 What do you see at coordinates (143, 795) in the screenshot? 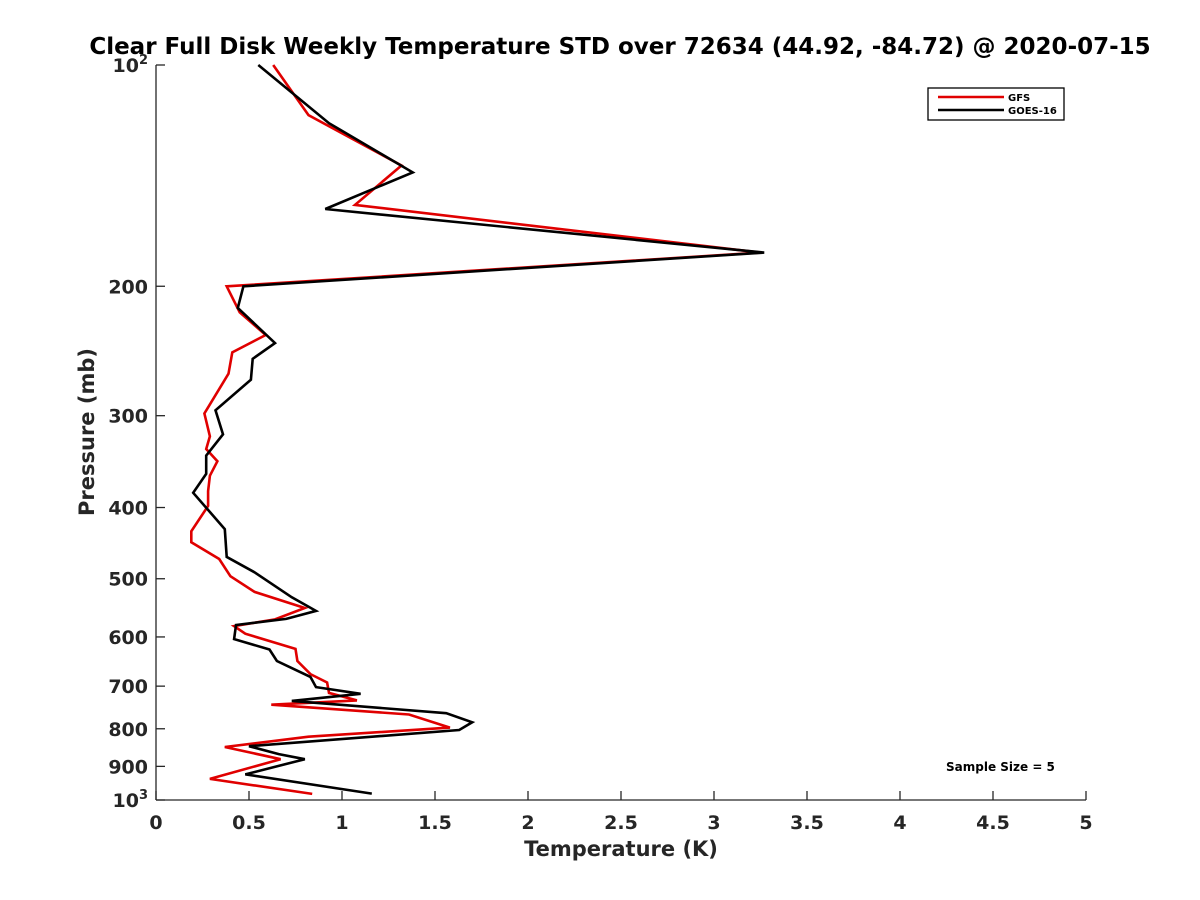
I see `y-tick-exponent: 3` at bounding box center [143, 795].